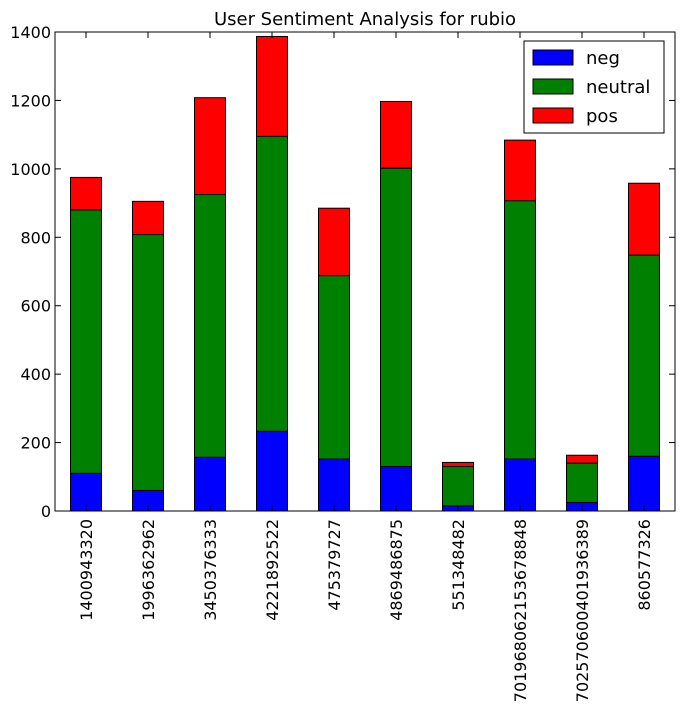  Describe the element at coordinates (30, 32) in the screenshot. I see `y-tick-label-1400: 1400` at that location.